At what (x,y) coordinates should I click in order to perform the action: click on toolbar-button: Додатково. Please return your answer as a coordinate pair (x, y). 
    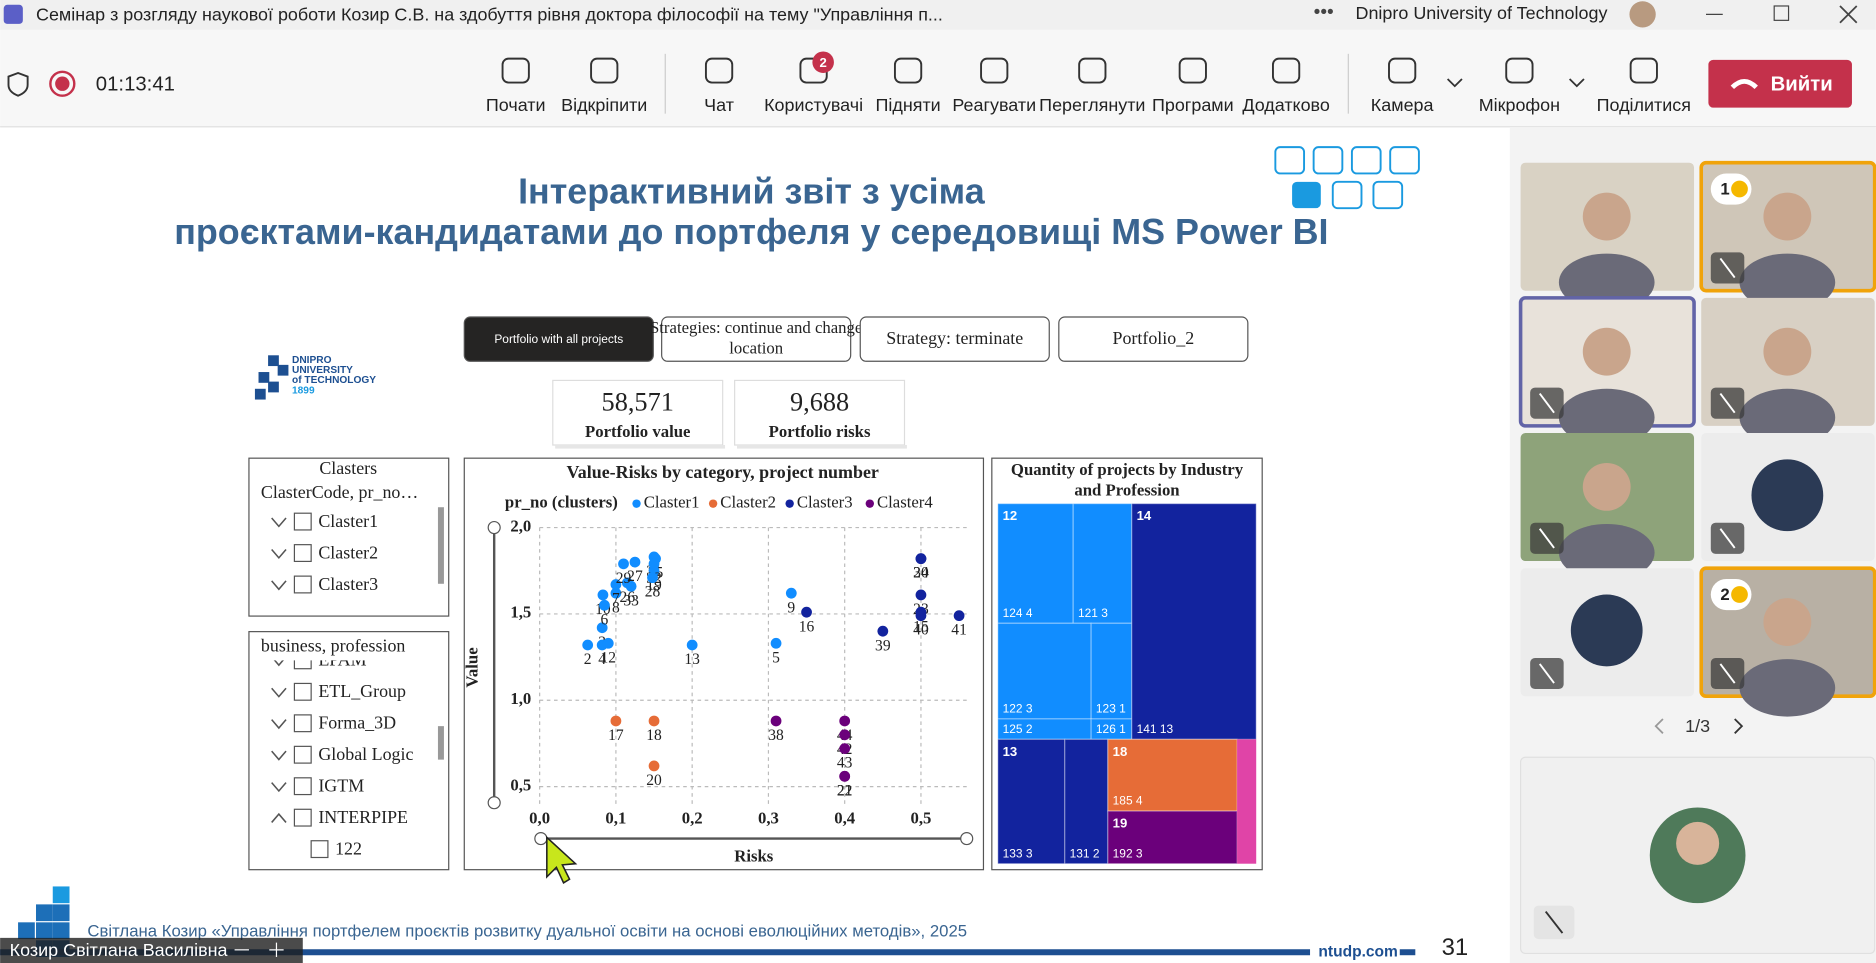
    Looking at the image, I should click on (1286, 86).